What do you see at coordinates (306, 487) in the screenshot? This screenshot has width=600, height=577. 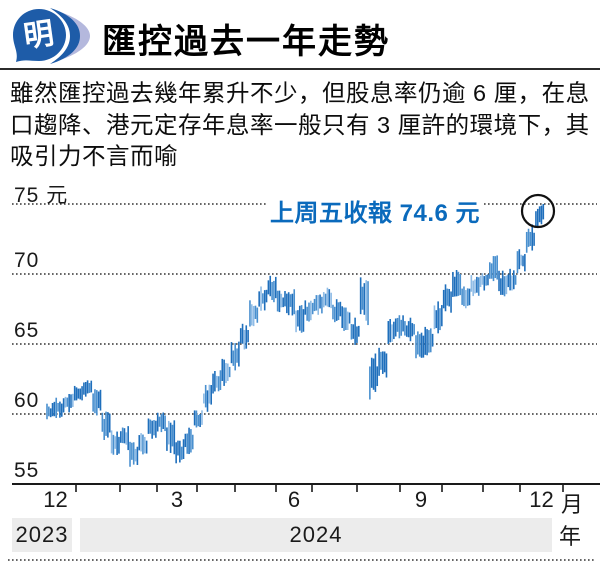 I see `axis` at bounding box center [306, 487].